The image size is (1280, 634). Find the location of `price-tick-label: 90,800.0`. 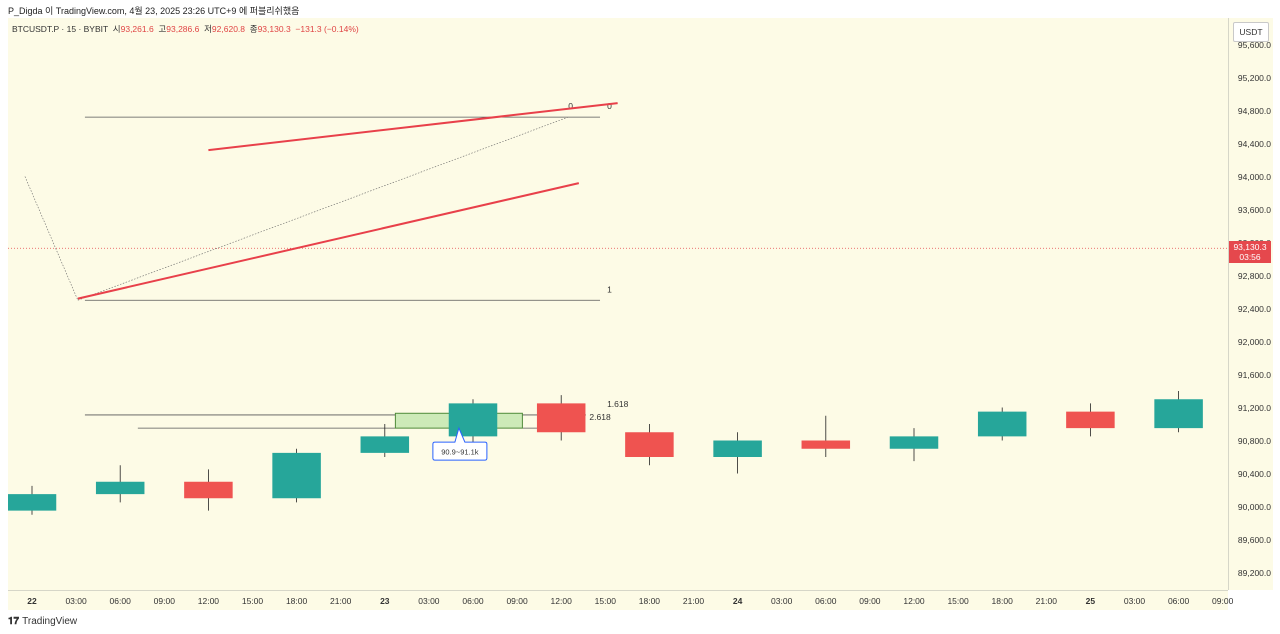

price-tick-label: 90,800.0 is located at coordinates (1254, 440).